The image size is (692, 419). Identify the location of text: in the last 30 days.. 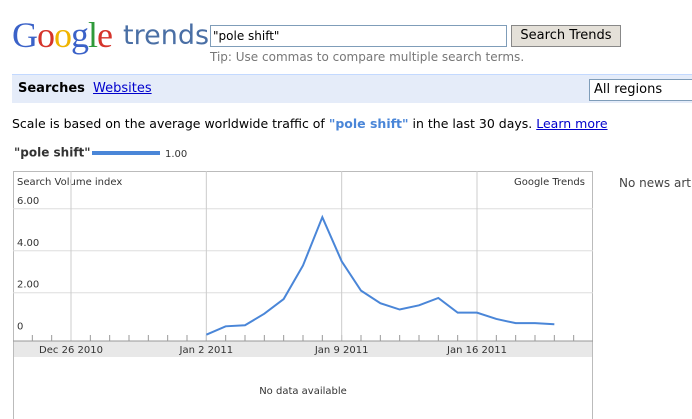
(470, 123).